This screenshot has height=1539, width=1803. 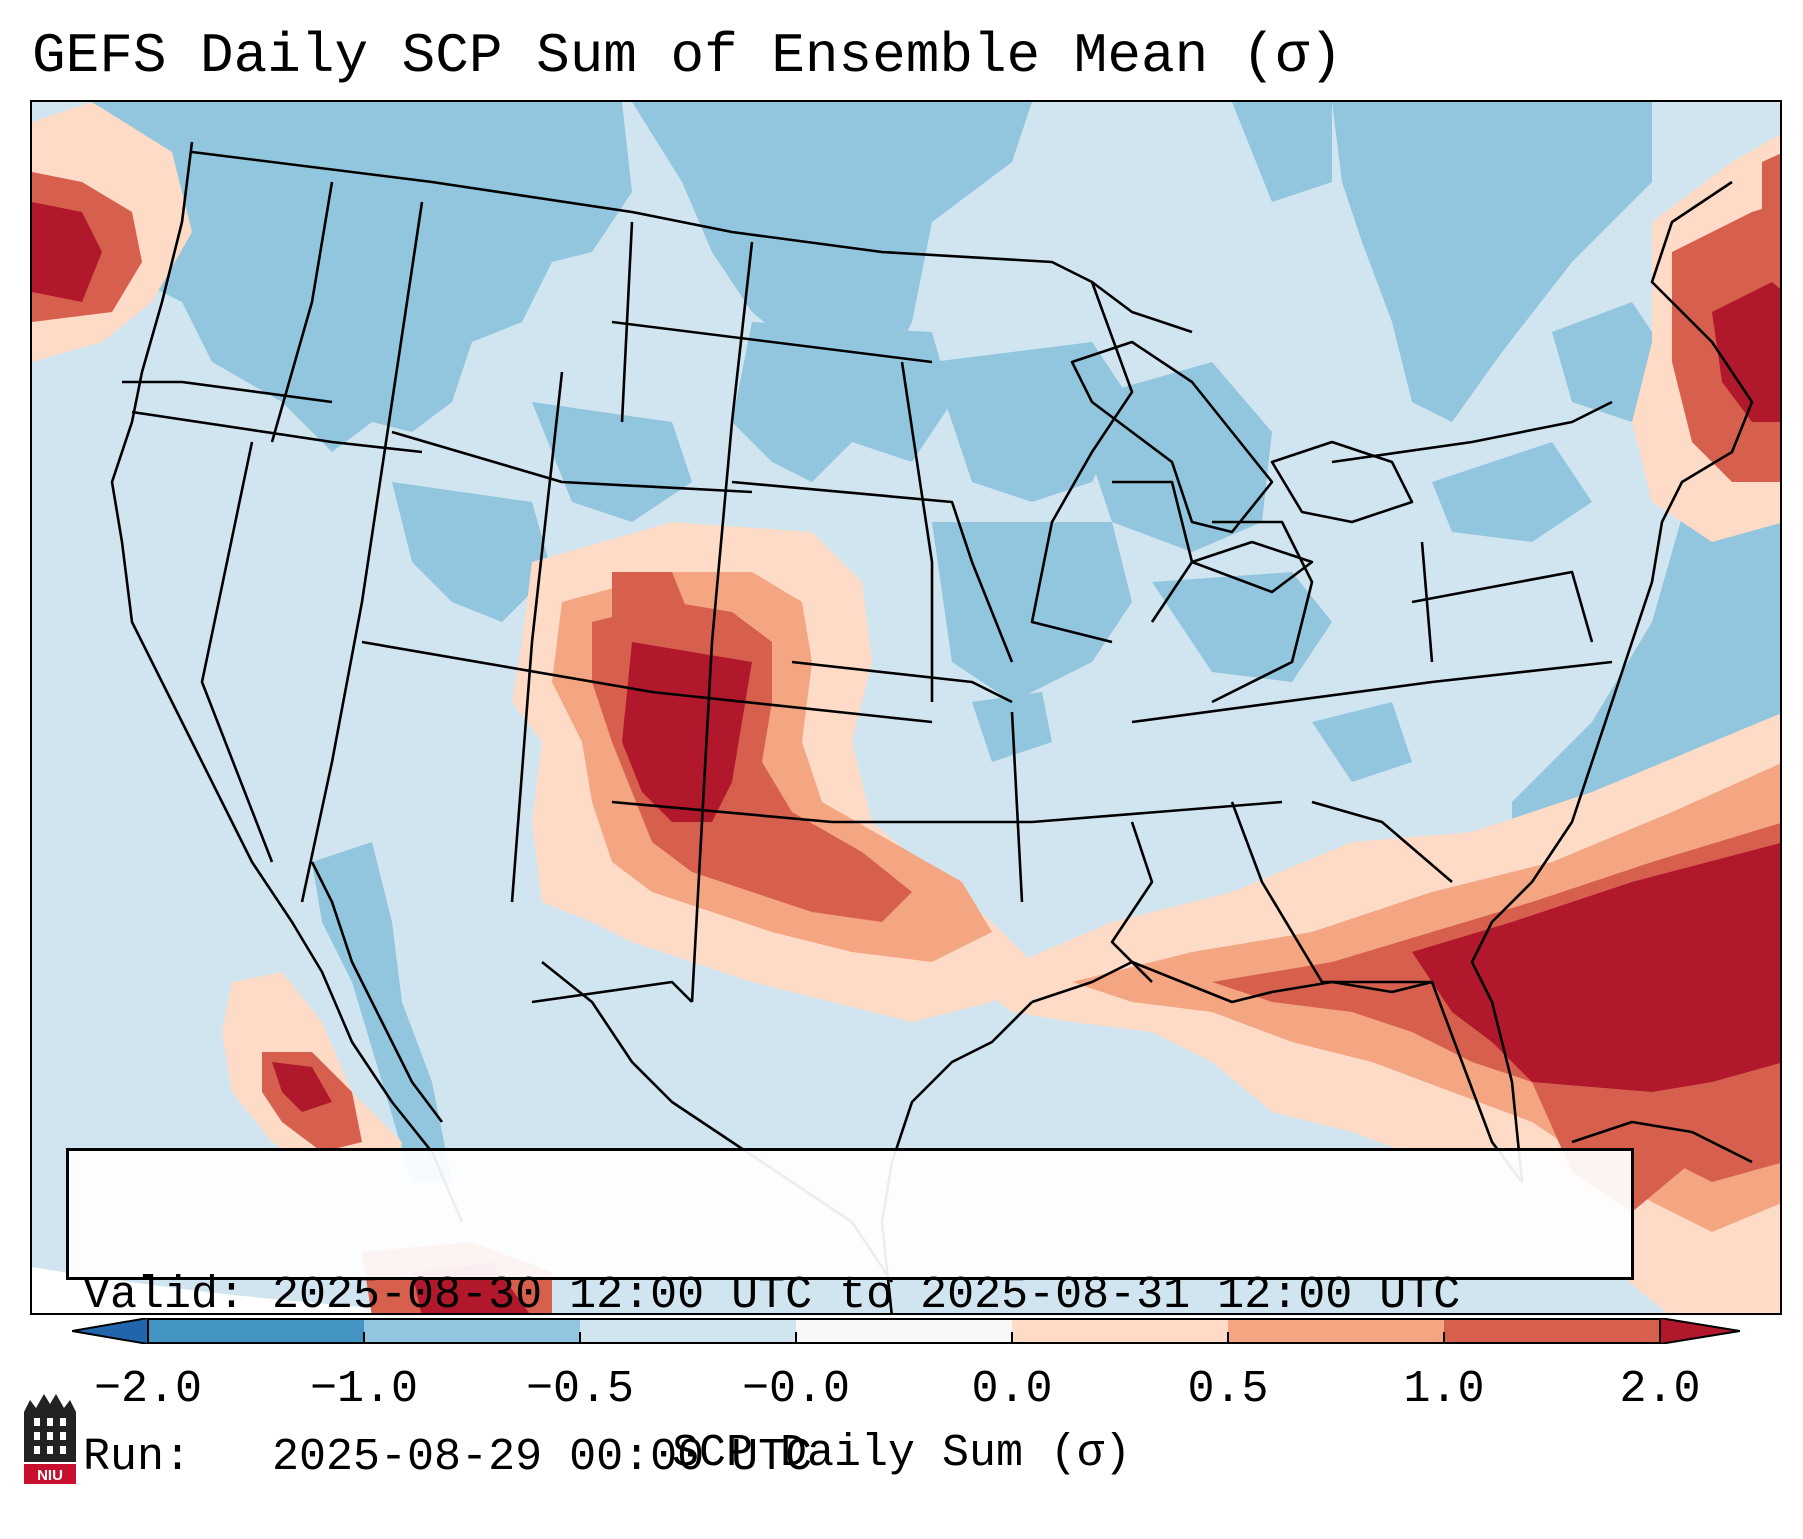 I want to click on colorbar-ticks, so click(x=904, y=1338).